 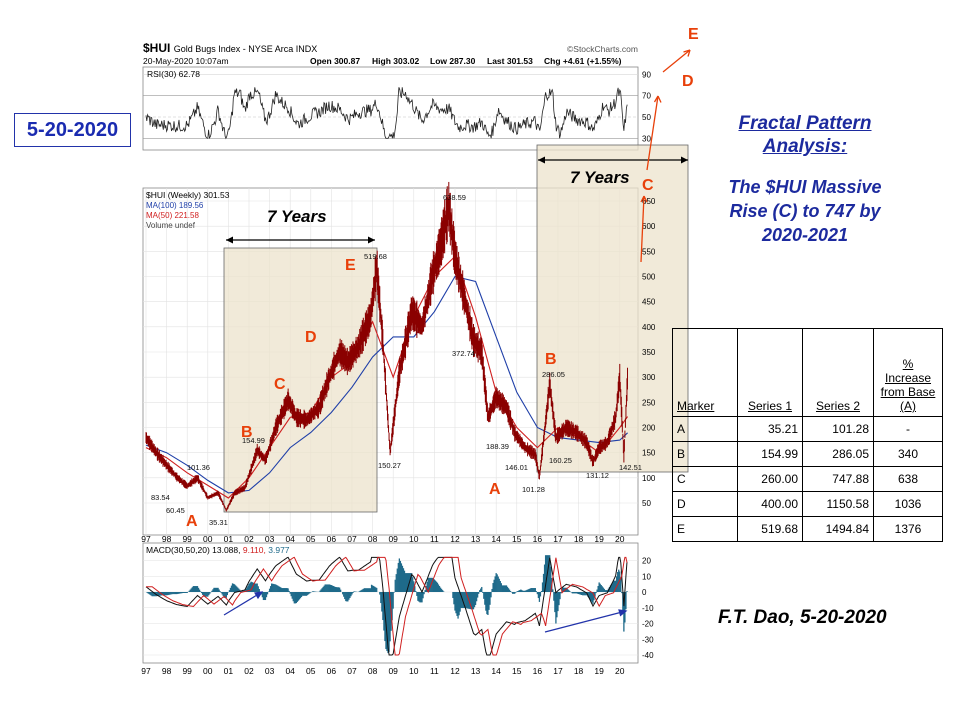 What do you see at coordinates (646, 561) in the screenshot?
I see `macd-tick-label: 20` at bounding box center [646, 561].